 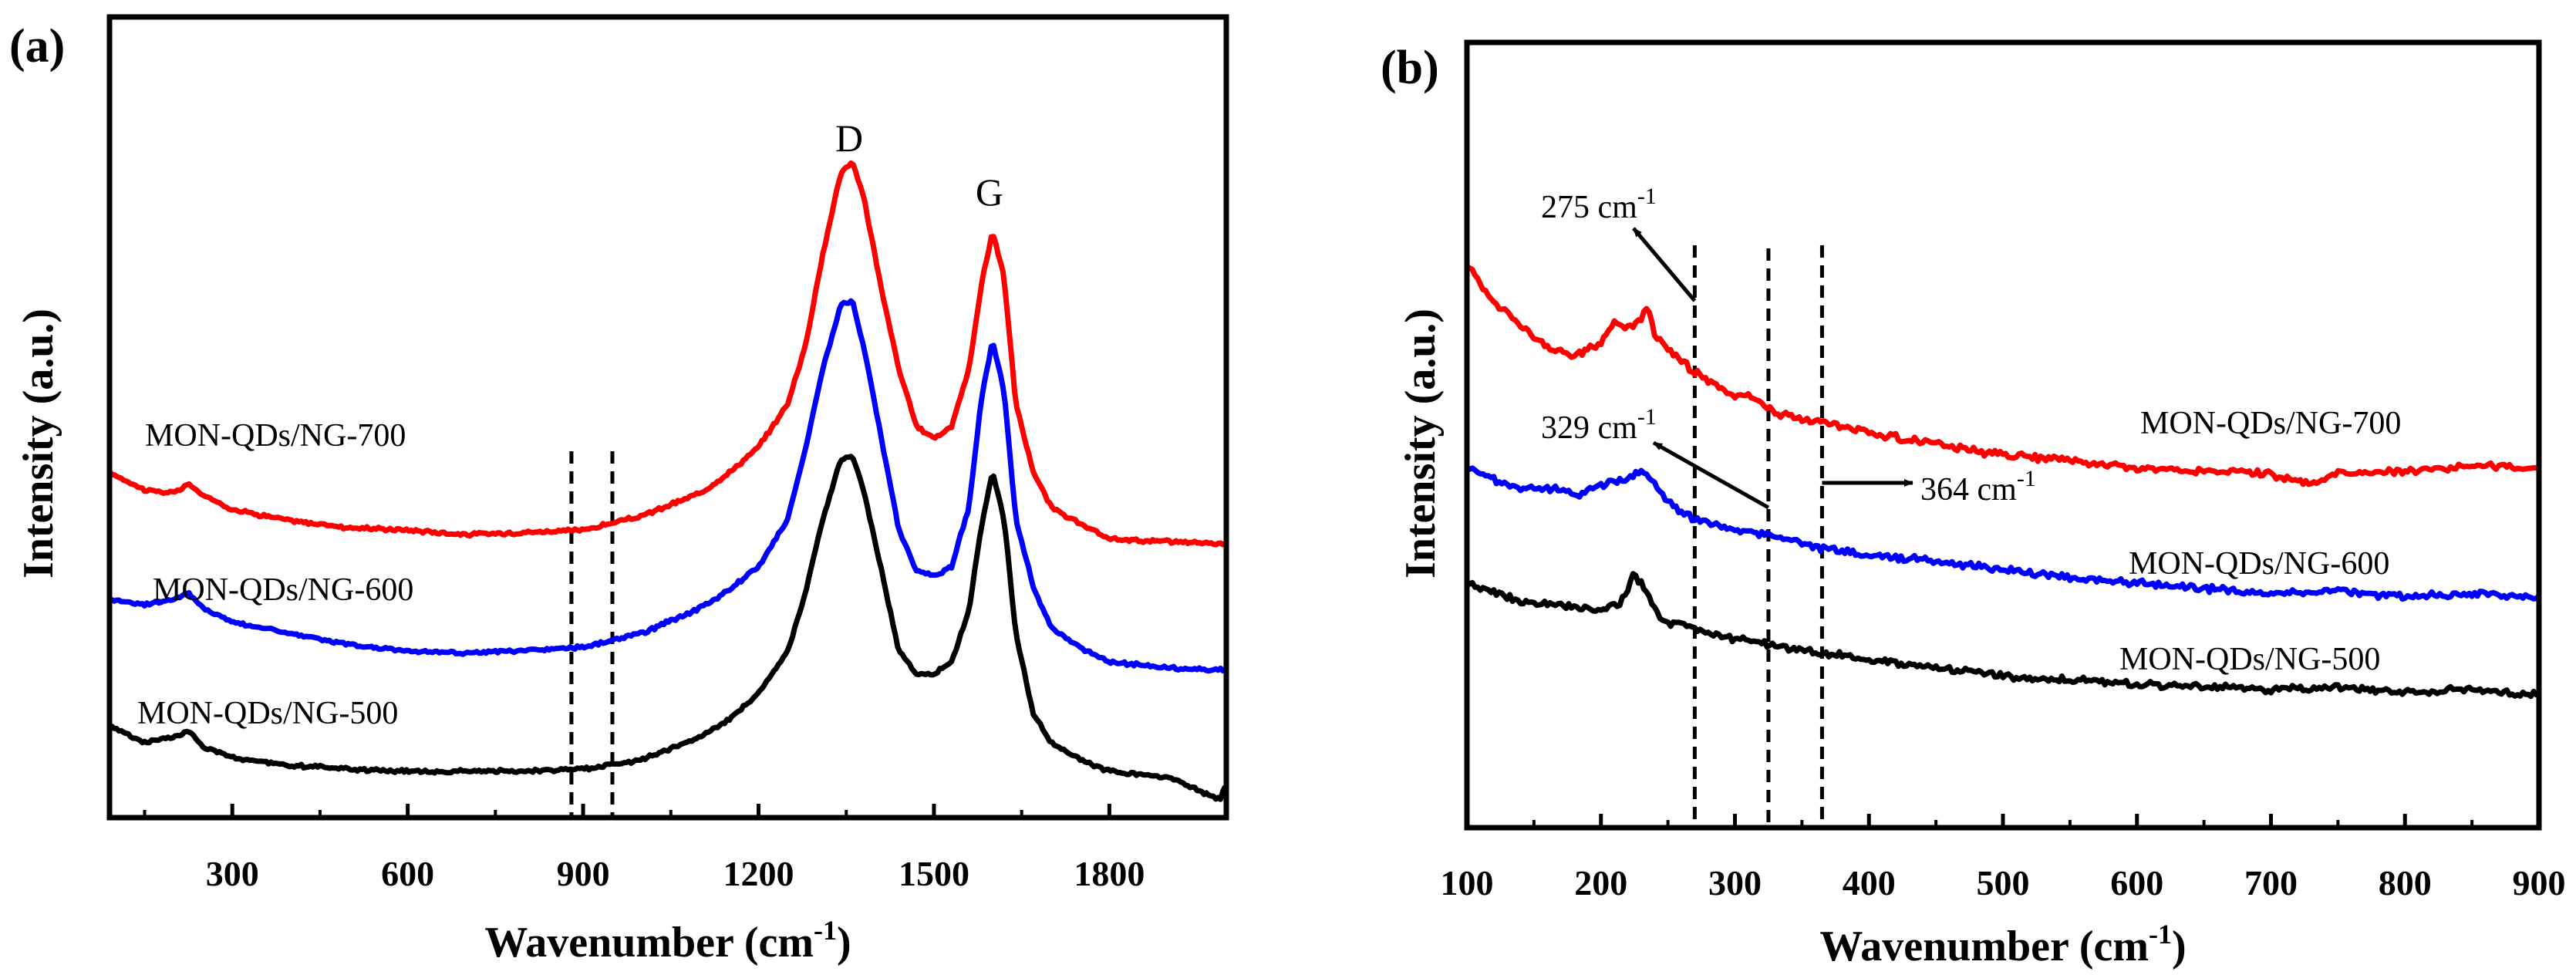 What do you see at coordinates (37, 46) in the screenshot?
I see `panel-a-label: (a)` at bounding box center [37, 46].